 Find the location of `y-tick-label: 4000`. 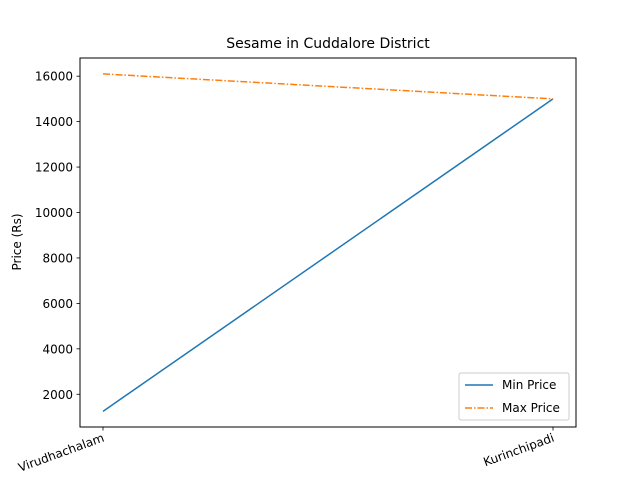

y-tick-label: 4000 is located at coordinates (57, 349).